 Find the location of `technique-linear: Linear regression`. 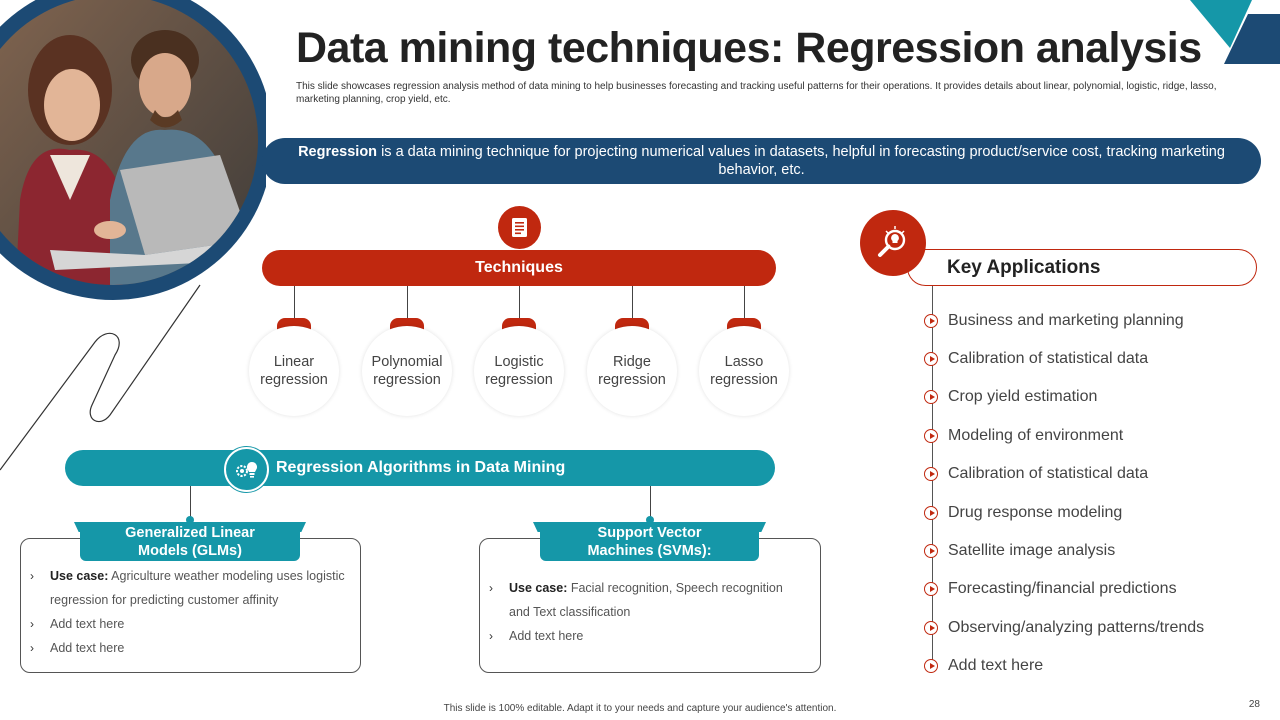

technique-linear: Linear regression is located at coordinates (294, 371).